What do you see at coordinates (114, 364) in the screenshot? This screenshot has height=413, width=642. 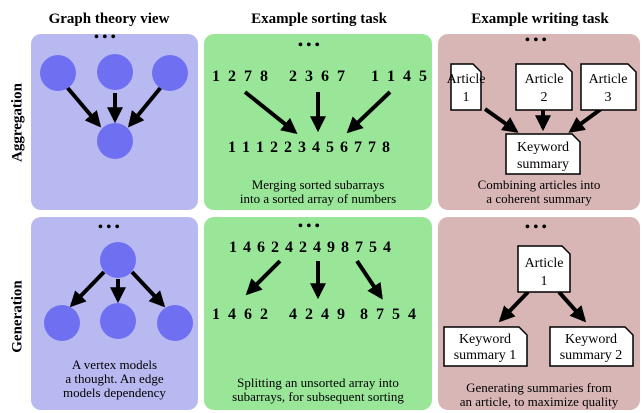 I see `caption-line: A vertex models` at bounding box center [114, 364].